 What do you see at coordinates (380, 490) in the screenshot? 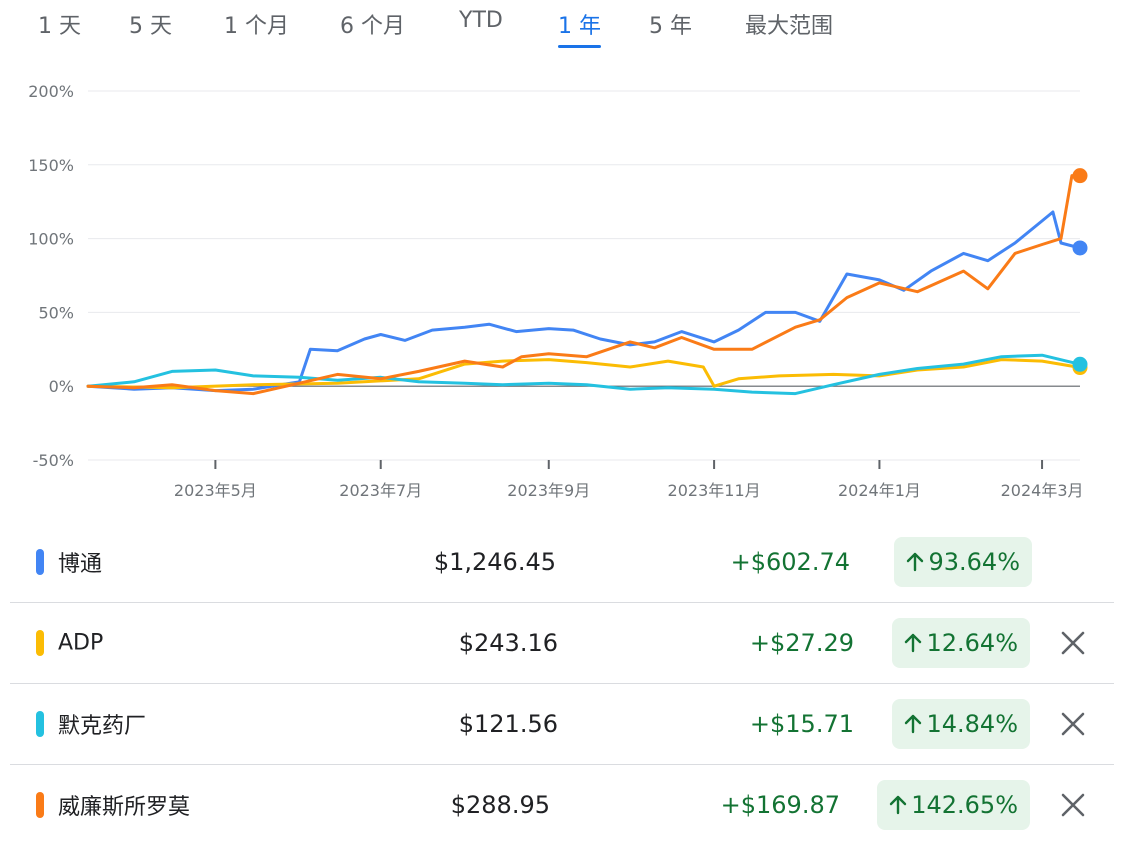
I see `x-tick-label: 2023年7月` at bounding box center [380, 490].